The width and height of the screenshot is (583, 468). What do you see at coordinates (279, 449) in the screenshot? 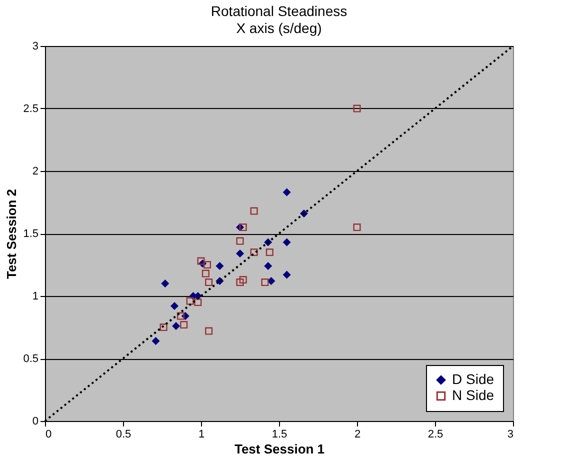
I see `x-axis-title: Test Session 1` at bounding box center [279, 449].